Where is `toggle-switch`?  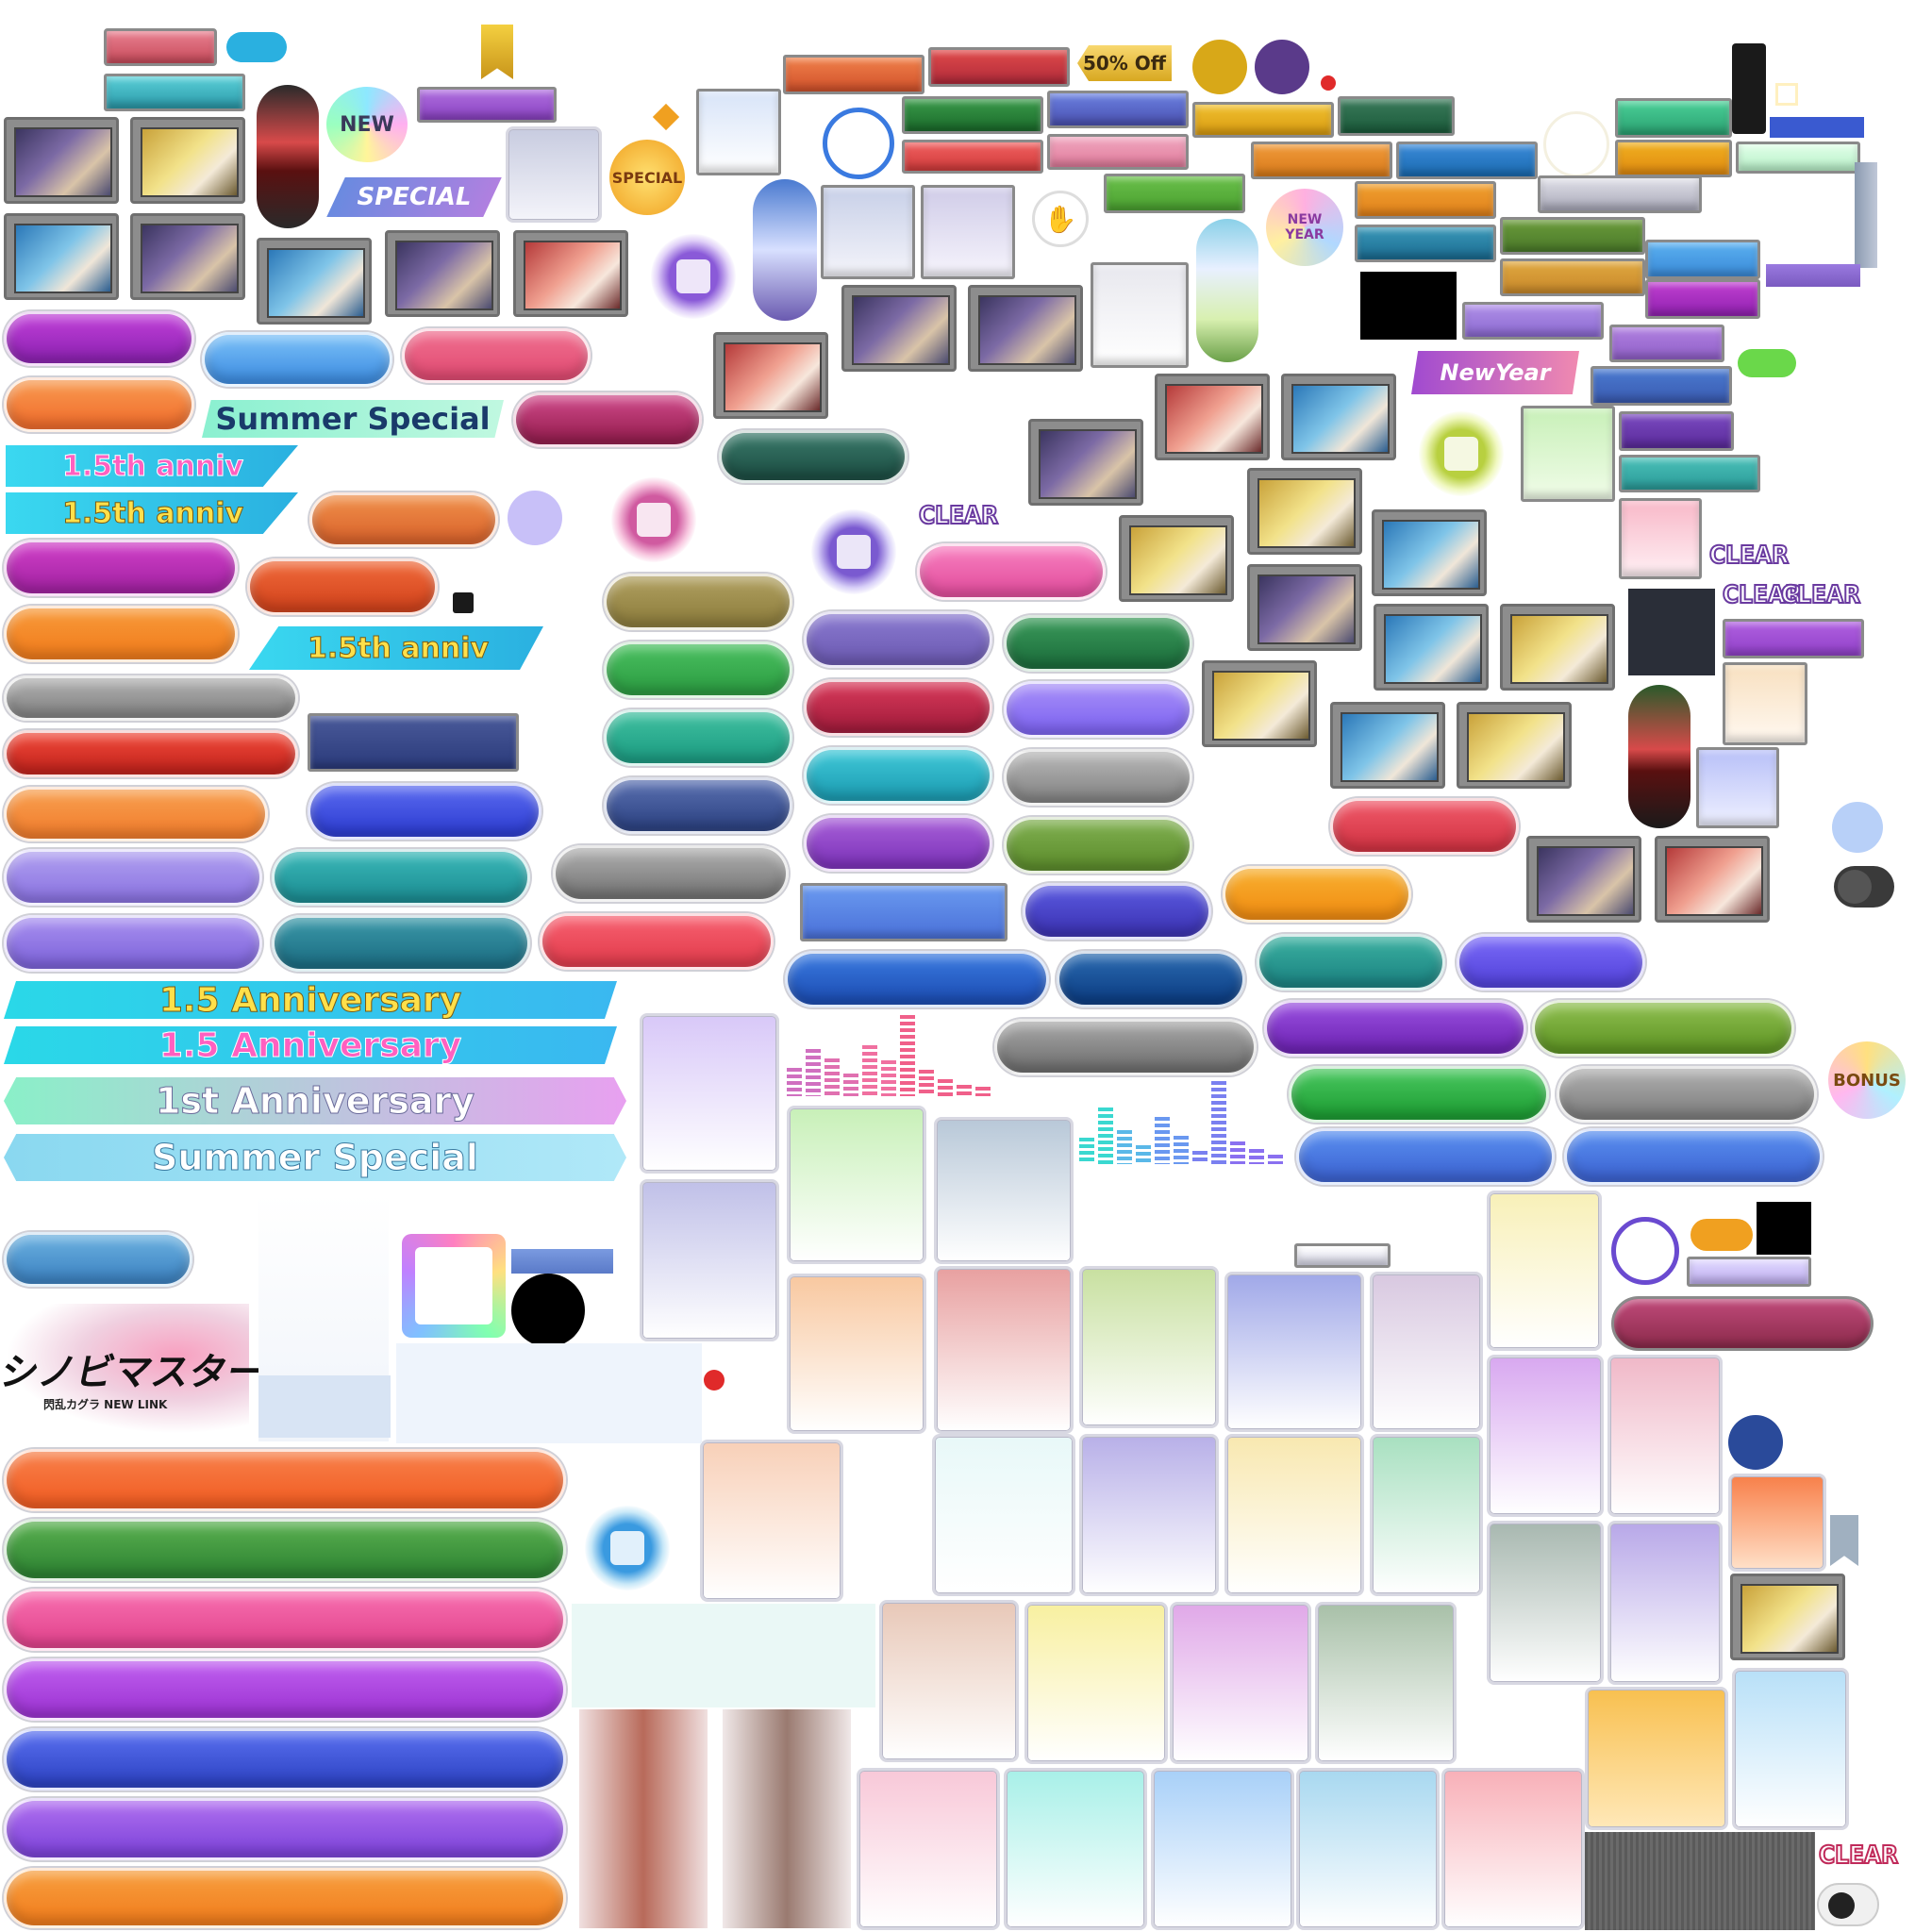 toggle-switch is located at coordinates (1864, 887).